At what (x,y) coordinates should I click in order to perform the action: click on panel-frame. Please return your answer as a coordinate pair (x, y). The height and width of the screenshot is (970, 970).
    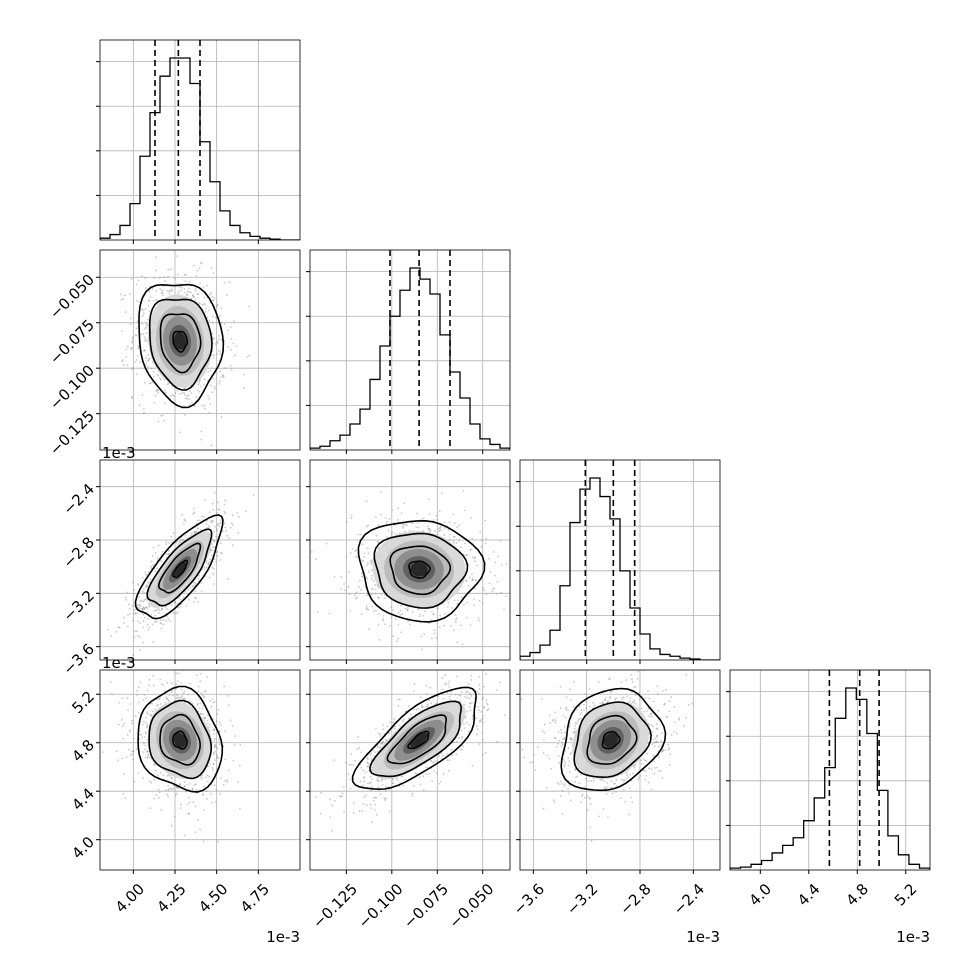
    Looking at the image, I should click on (200, 140).